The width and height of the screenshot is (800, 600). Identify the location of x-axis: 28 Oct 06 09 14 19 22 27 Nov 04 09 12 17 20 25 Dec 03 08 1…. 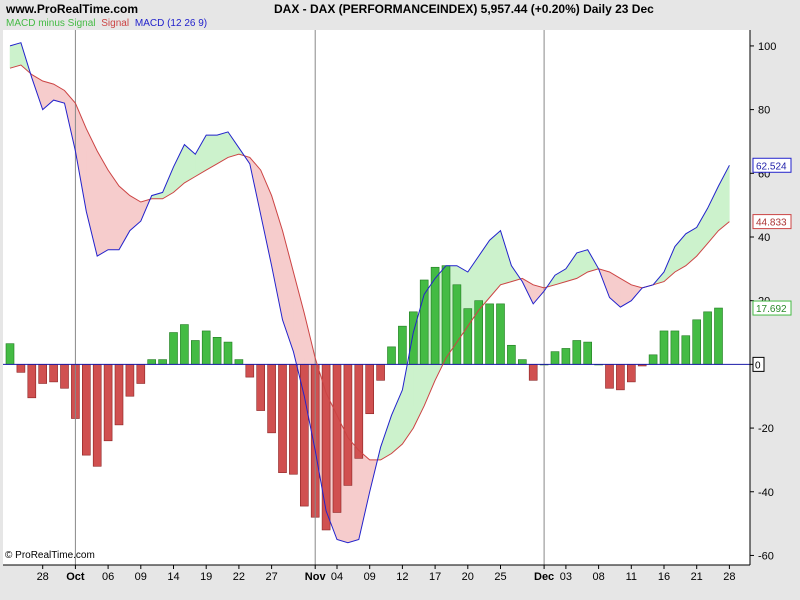
(386, 574).